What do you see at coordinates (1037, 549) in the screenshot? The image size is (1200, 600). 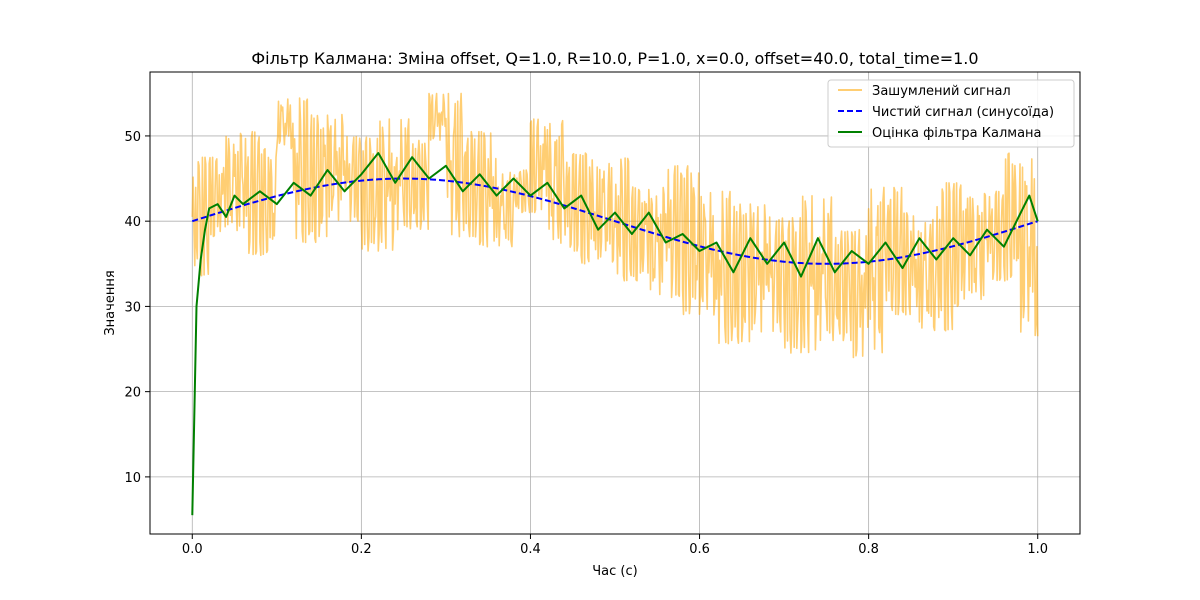 I see `x-tick-label: 1.0` at bounding box center [1037, 549].